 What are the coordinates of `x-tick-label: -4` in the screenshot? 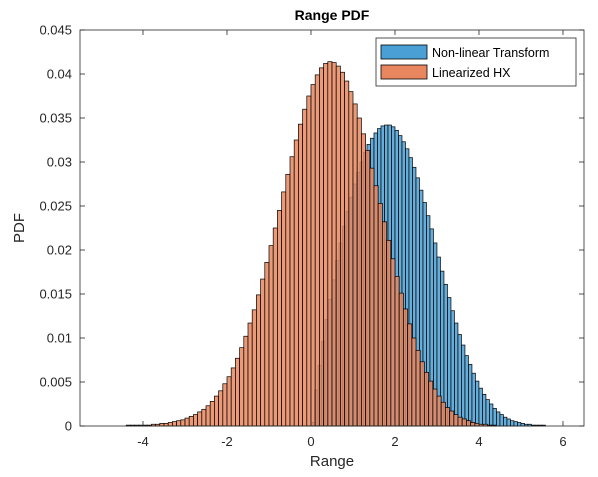 It's located at (143, 441).